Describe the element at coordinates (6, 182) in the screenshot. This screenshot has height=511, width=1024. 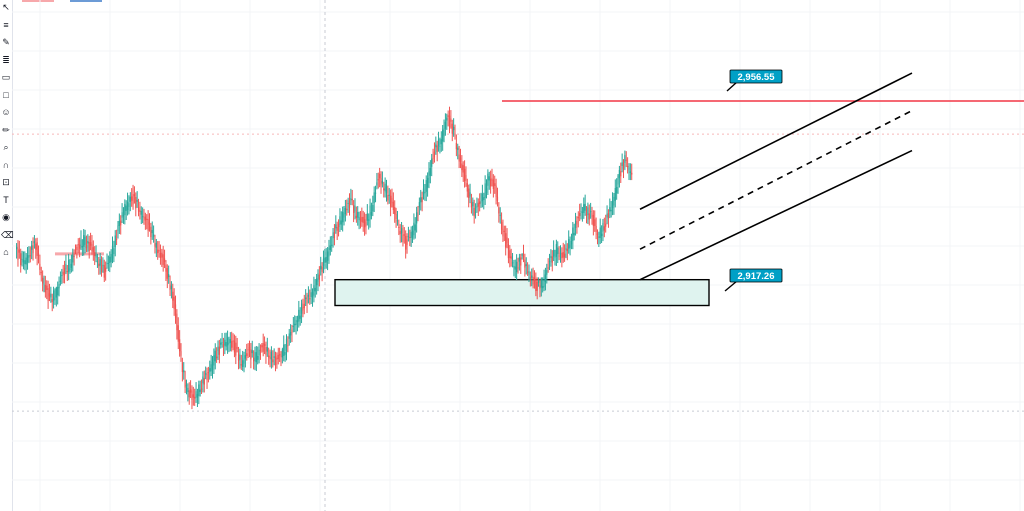
I see `lock-icon: ⊡` at that location.